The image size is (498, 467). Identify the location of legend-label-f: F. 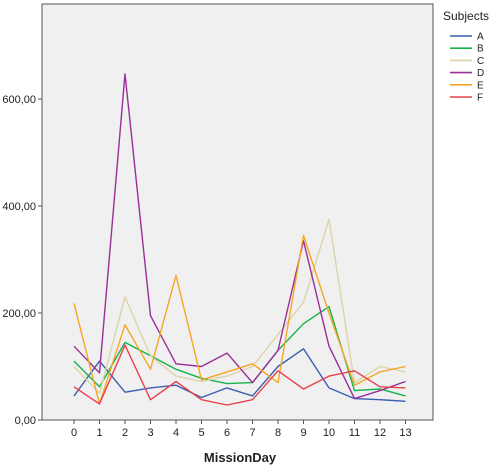
(480, 98).